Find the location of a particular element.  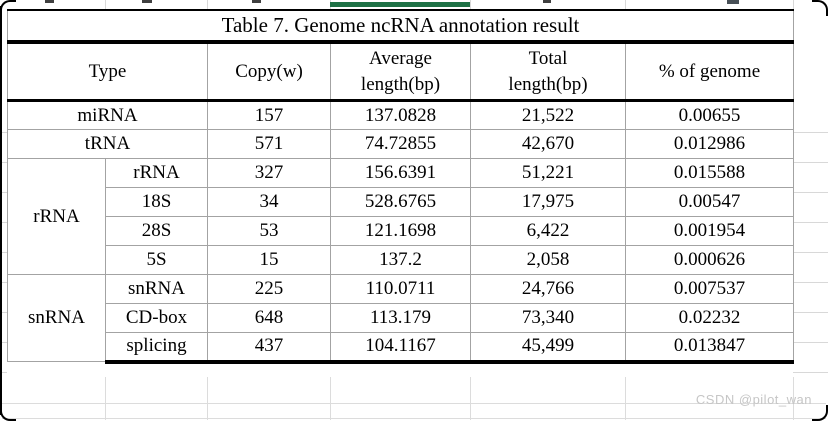

cell-type: snRNA is located at coordinates (156, 289).